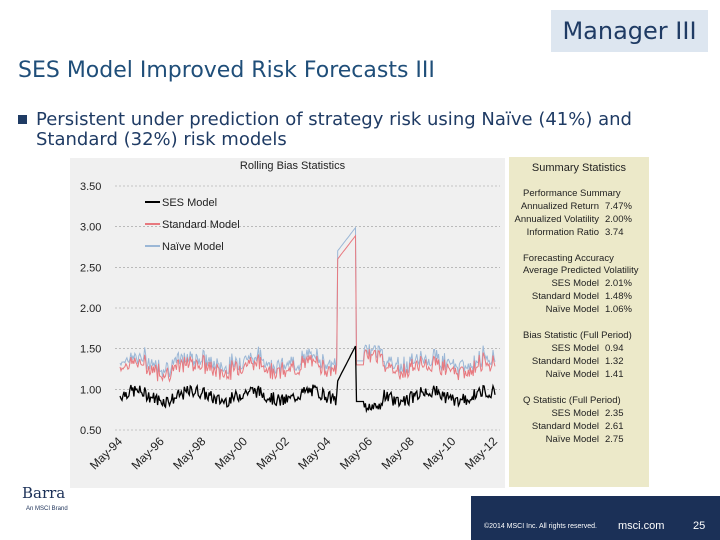  I want to click on stats-title: Summary Statistics, so click(579, 168).